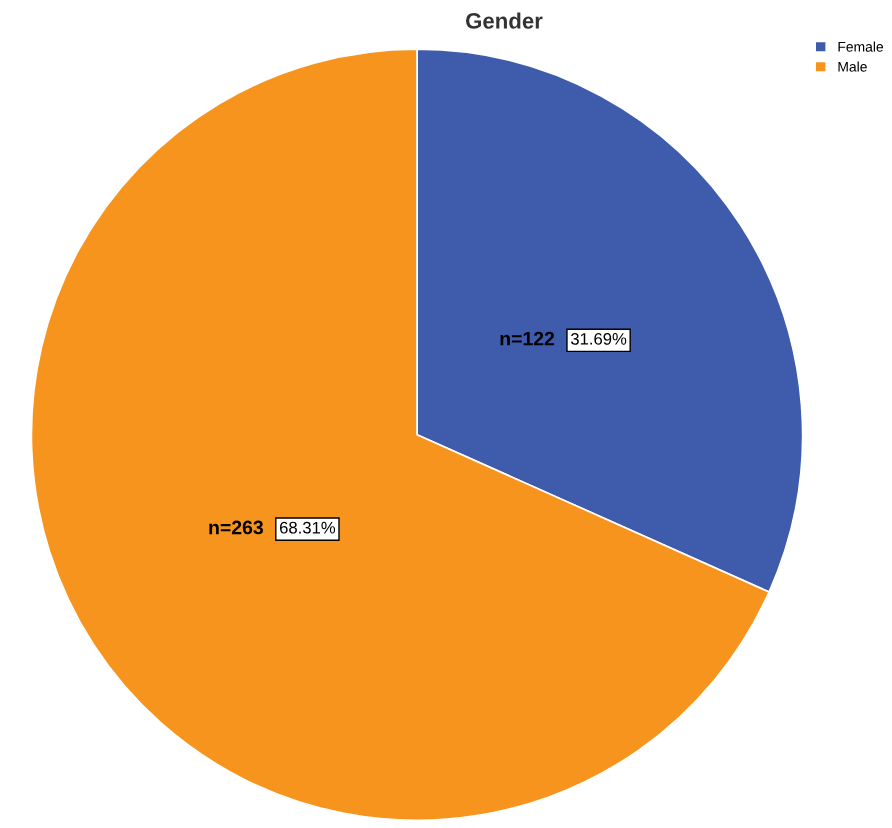  I want to click on text: 31.69%, so click(598, 338).